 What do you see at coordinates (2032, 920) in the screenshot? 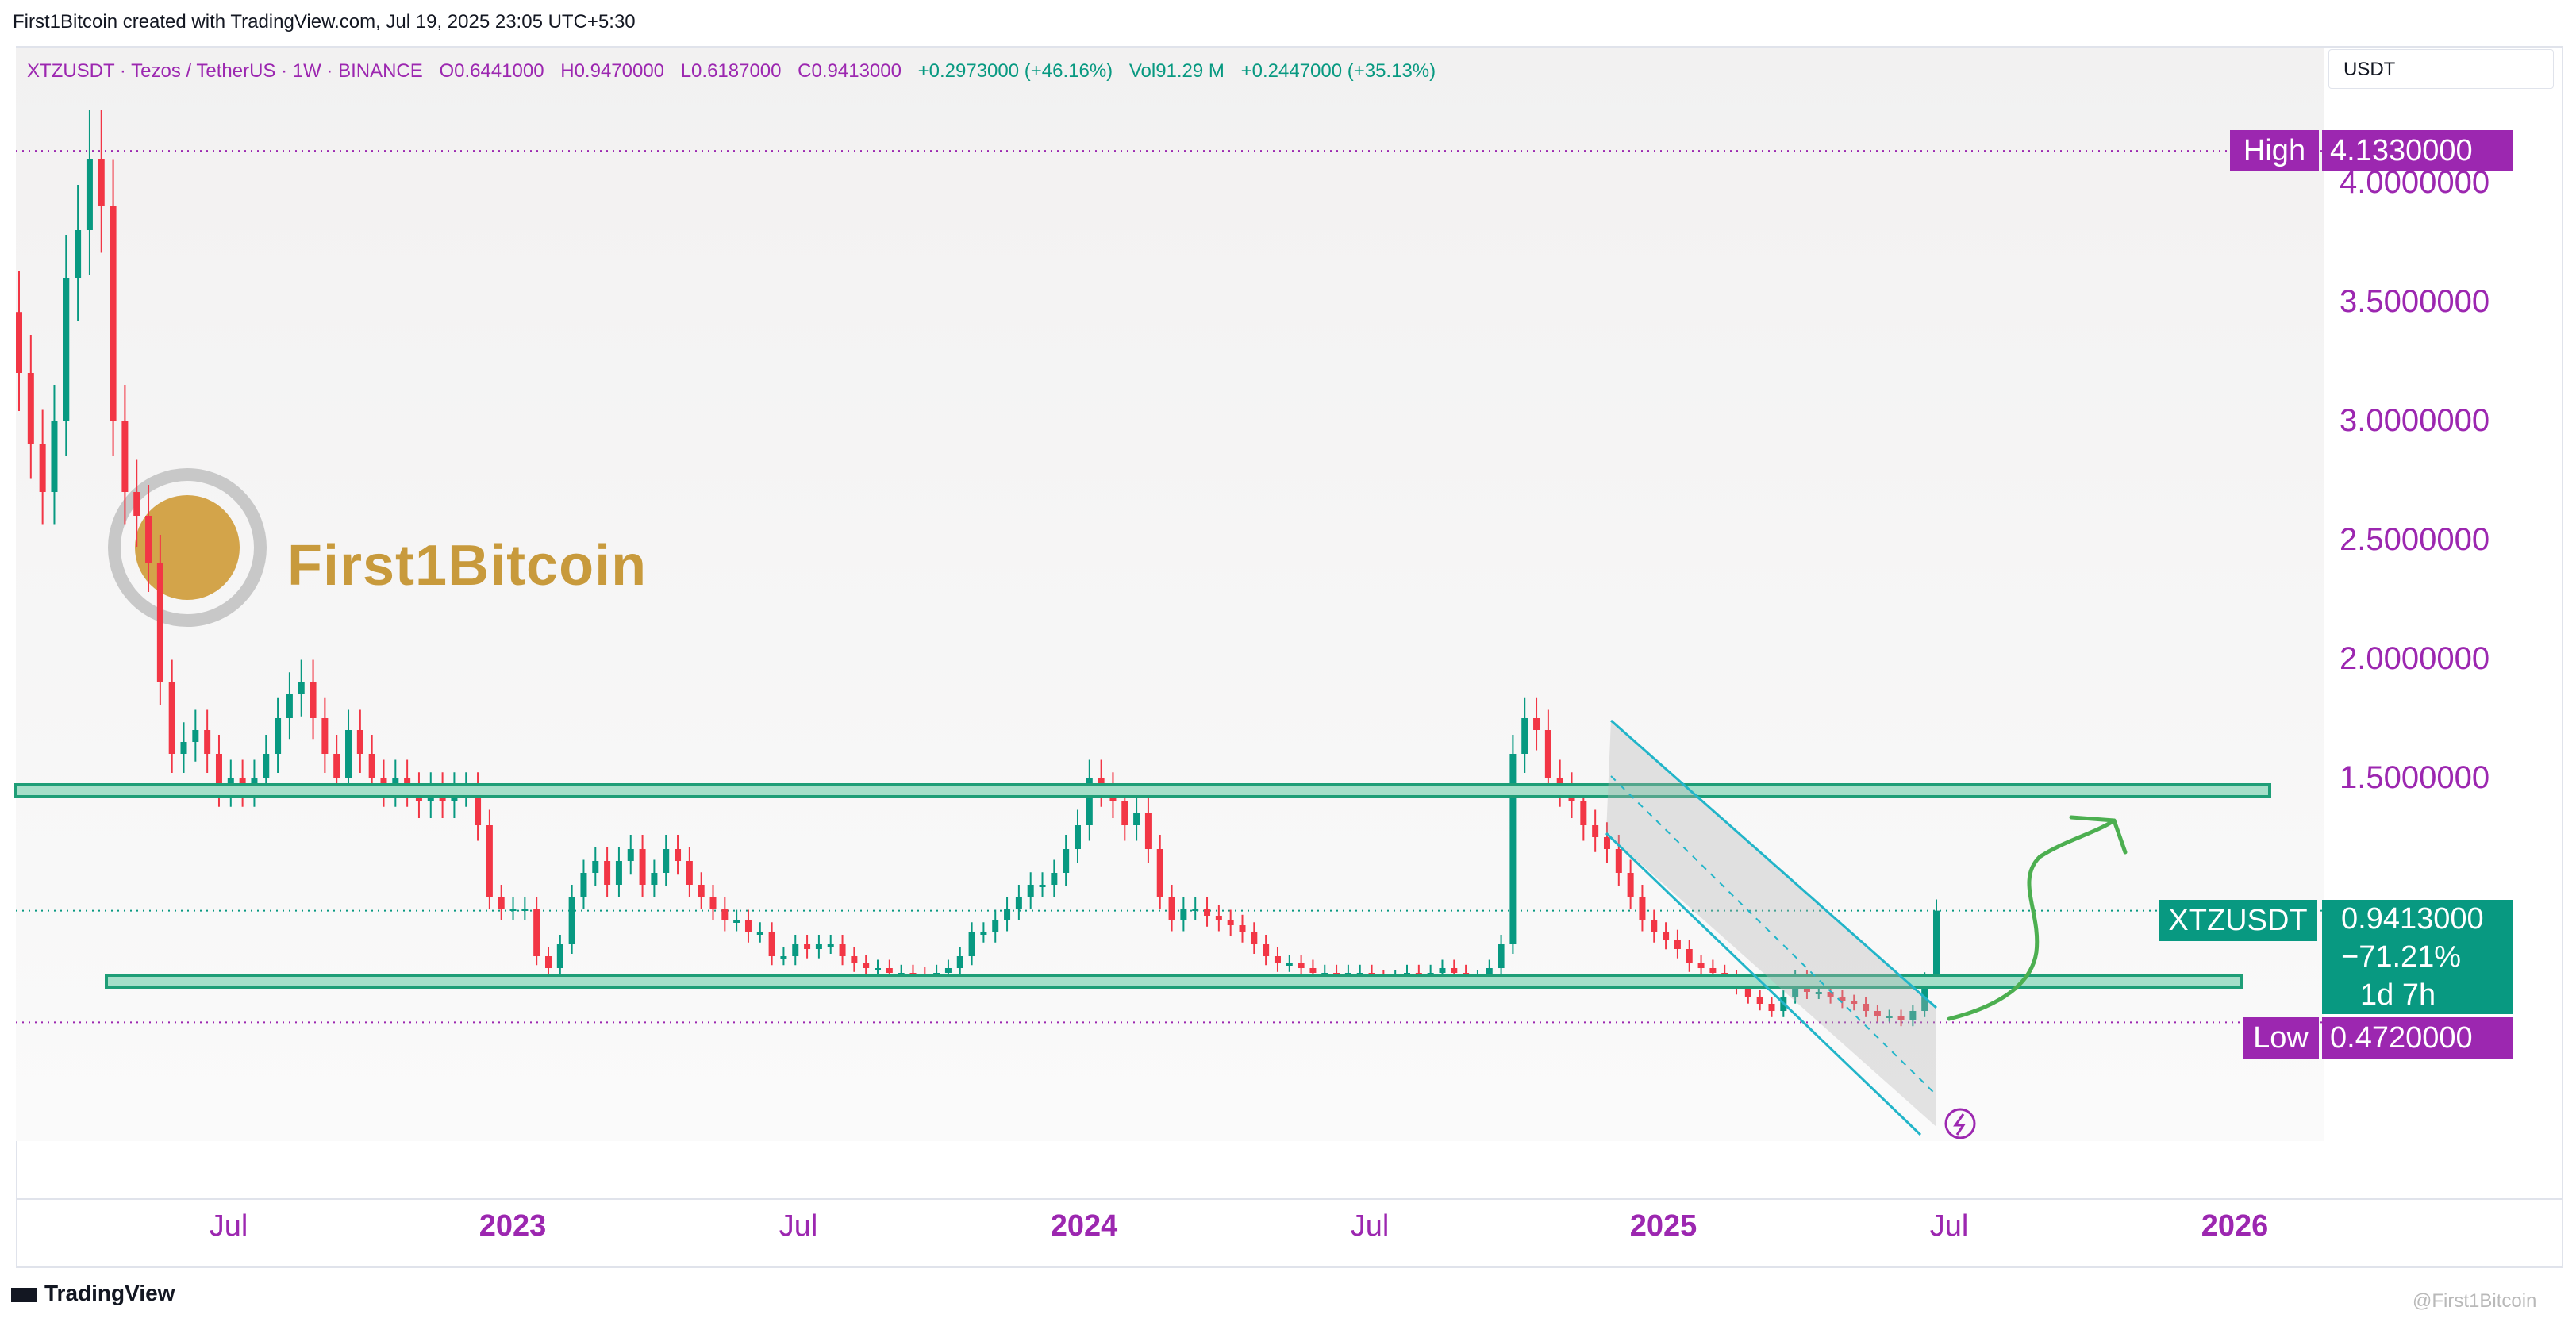
I see `projection-arrow` at bounding box center [2032, 920].